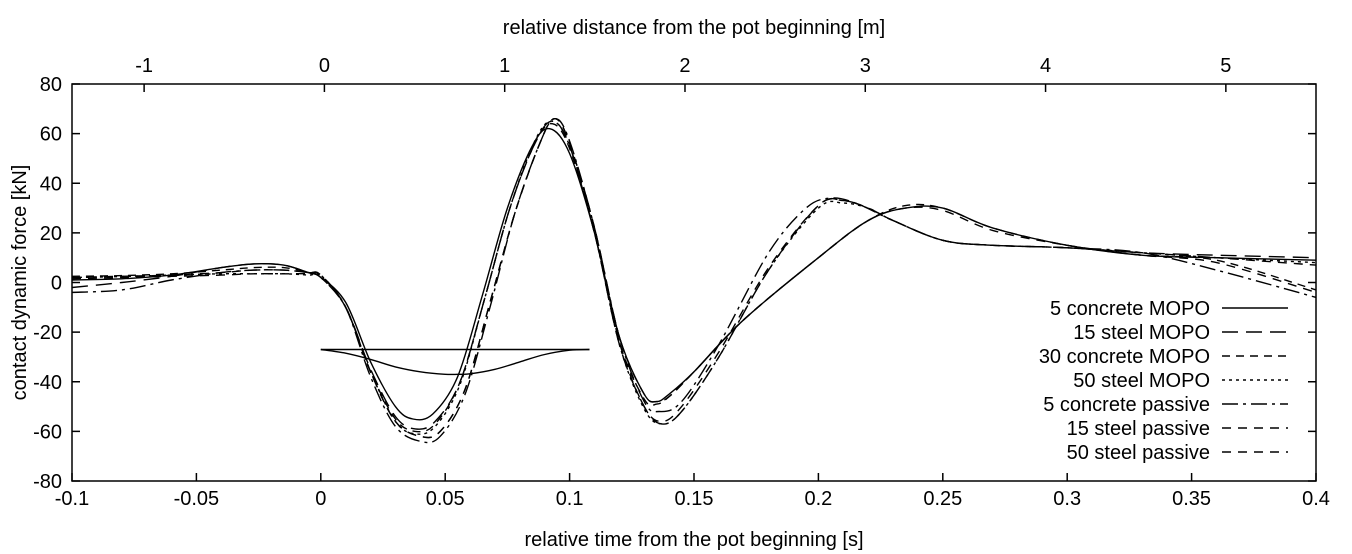  What do you see at coordinates (1316, 499) in the screenshot?
I see `x-tick-label: 0.4` at bounding box center [1316, 499].